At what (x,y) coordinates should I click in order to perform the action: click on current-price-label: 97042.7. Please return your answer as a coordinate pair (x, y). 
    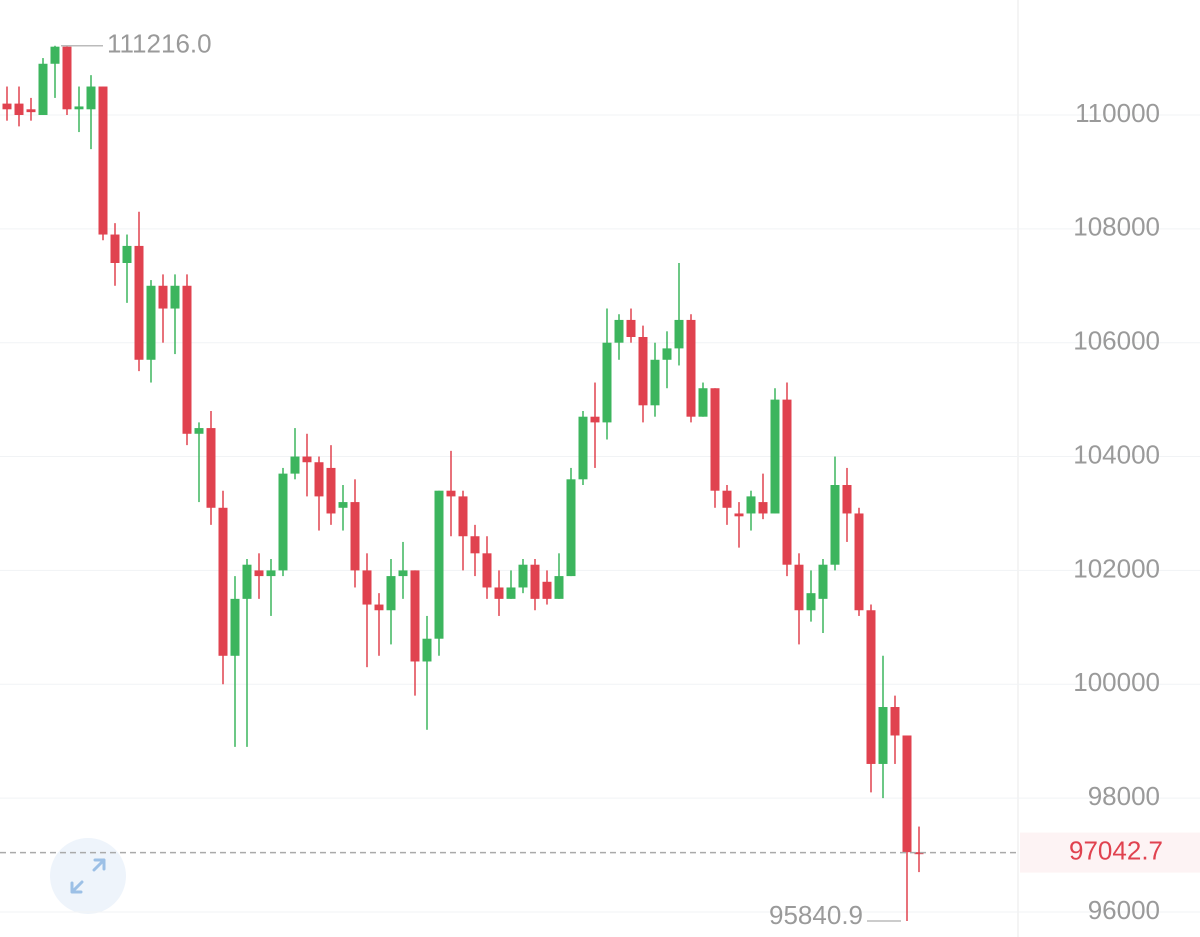
    Looking at the image, I should click on (1116, 850).